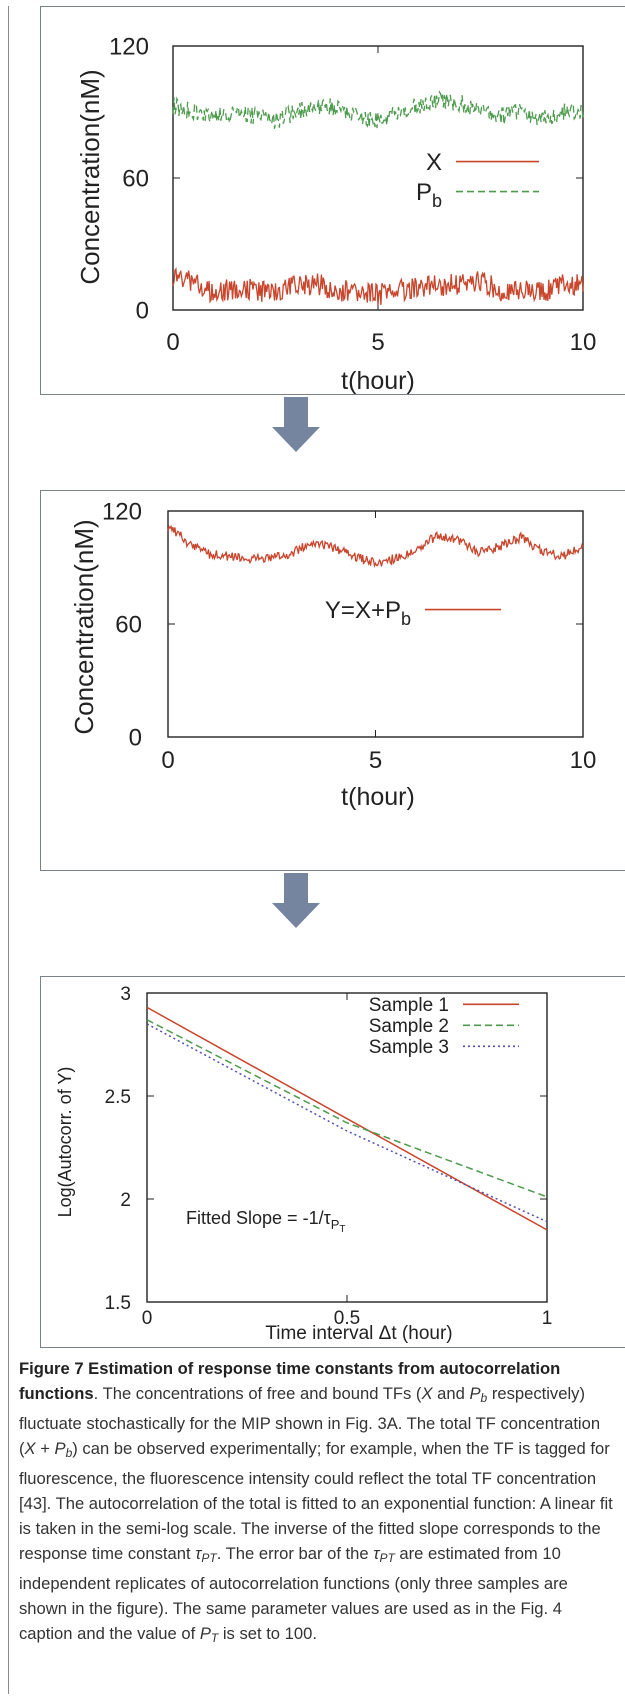 The width and height of the screenshot is (625, 1696). I want to click on legend-label: Sample 1, so click(409, 1005).